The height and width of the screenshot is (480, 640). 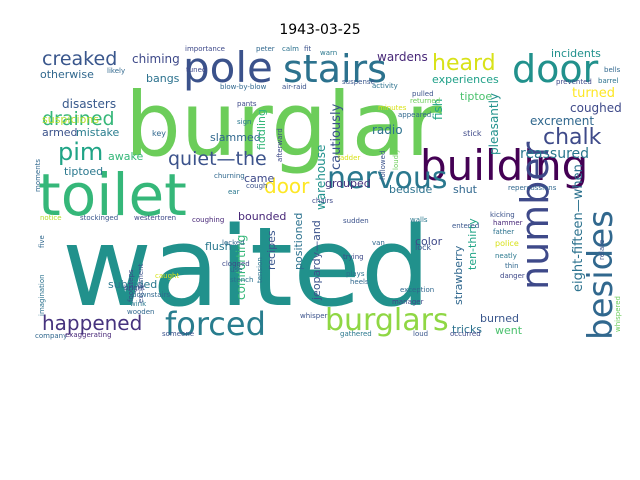 What do you see at coordinates (88, 335) in the screenshot?
I see `cloud-word: exaggerating` at bounding box center [88, 335].